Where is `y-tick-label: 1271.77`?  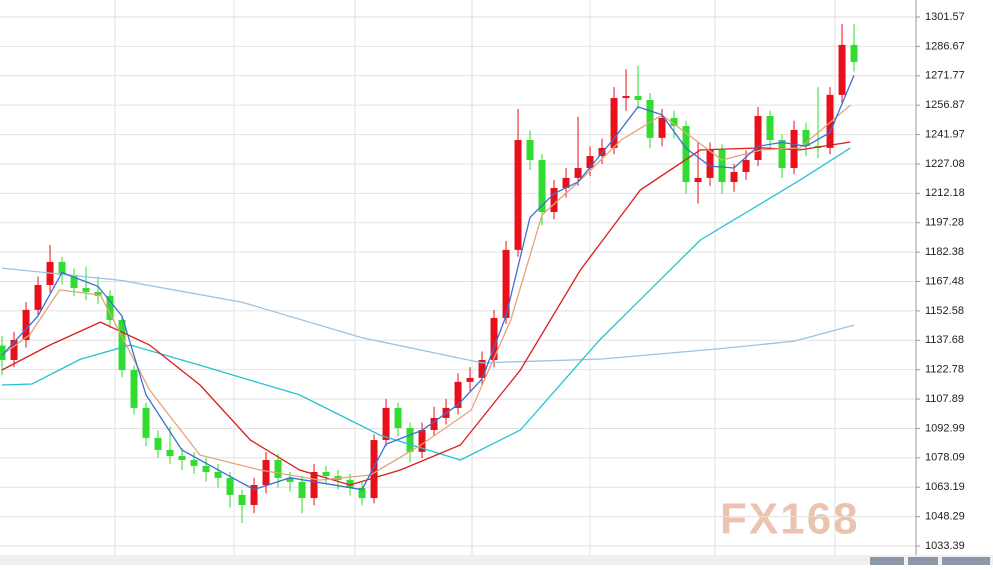 y-tick-label: 1271.77 is located at coordinates (945, 76).